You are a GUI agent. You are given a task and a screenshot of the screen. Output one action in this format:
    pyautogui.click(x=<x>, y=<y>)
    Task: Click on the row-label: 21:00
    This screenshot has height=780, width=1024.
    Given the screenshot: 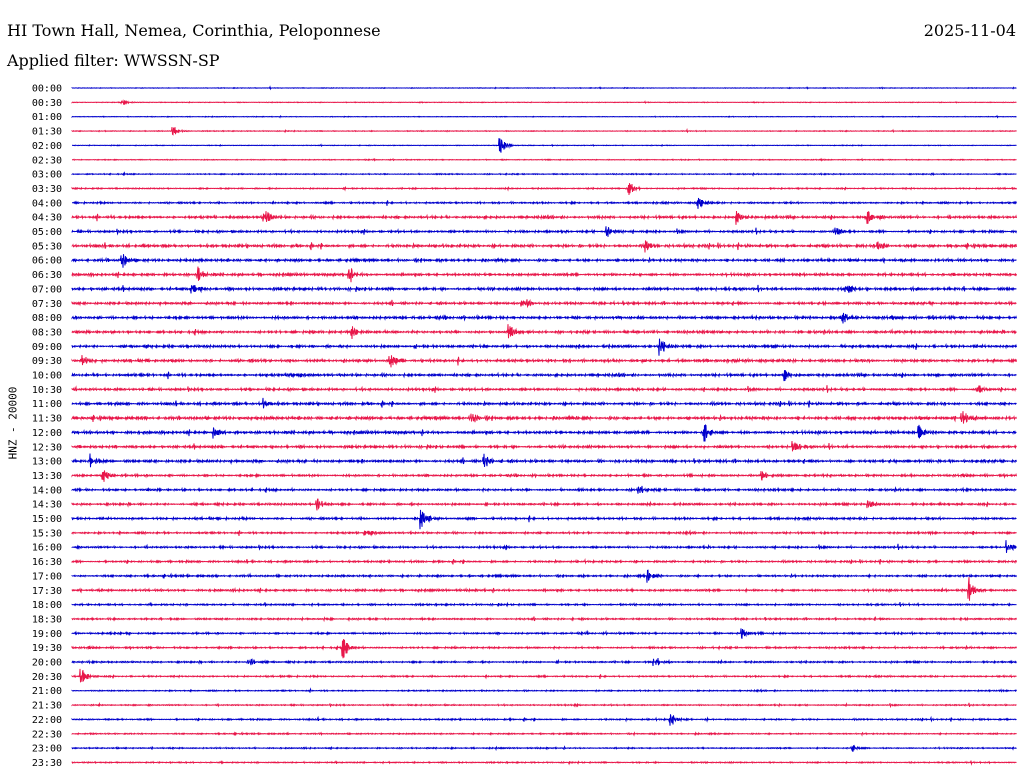 What is the action you would take?
    pyautogui.click(x=47, y=691)
    